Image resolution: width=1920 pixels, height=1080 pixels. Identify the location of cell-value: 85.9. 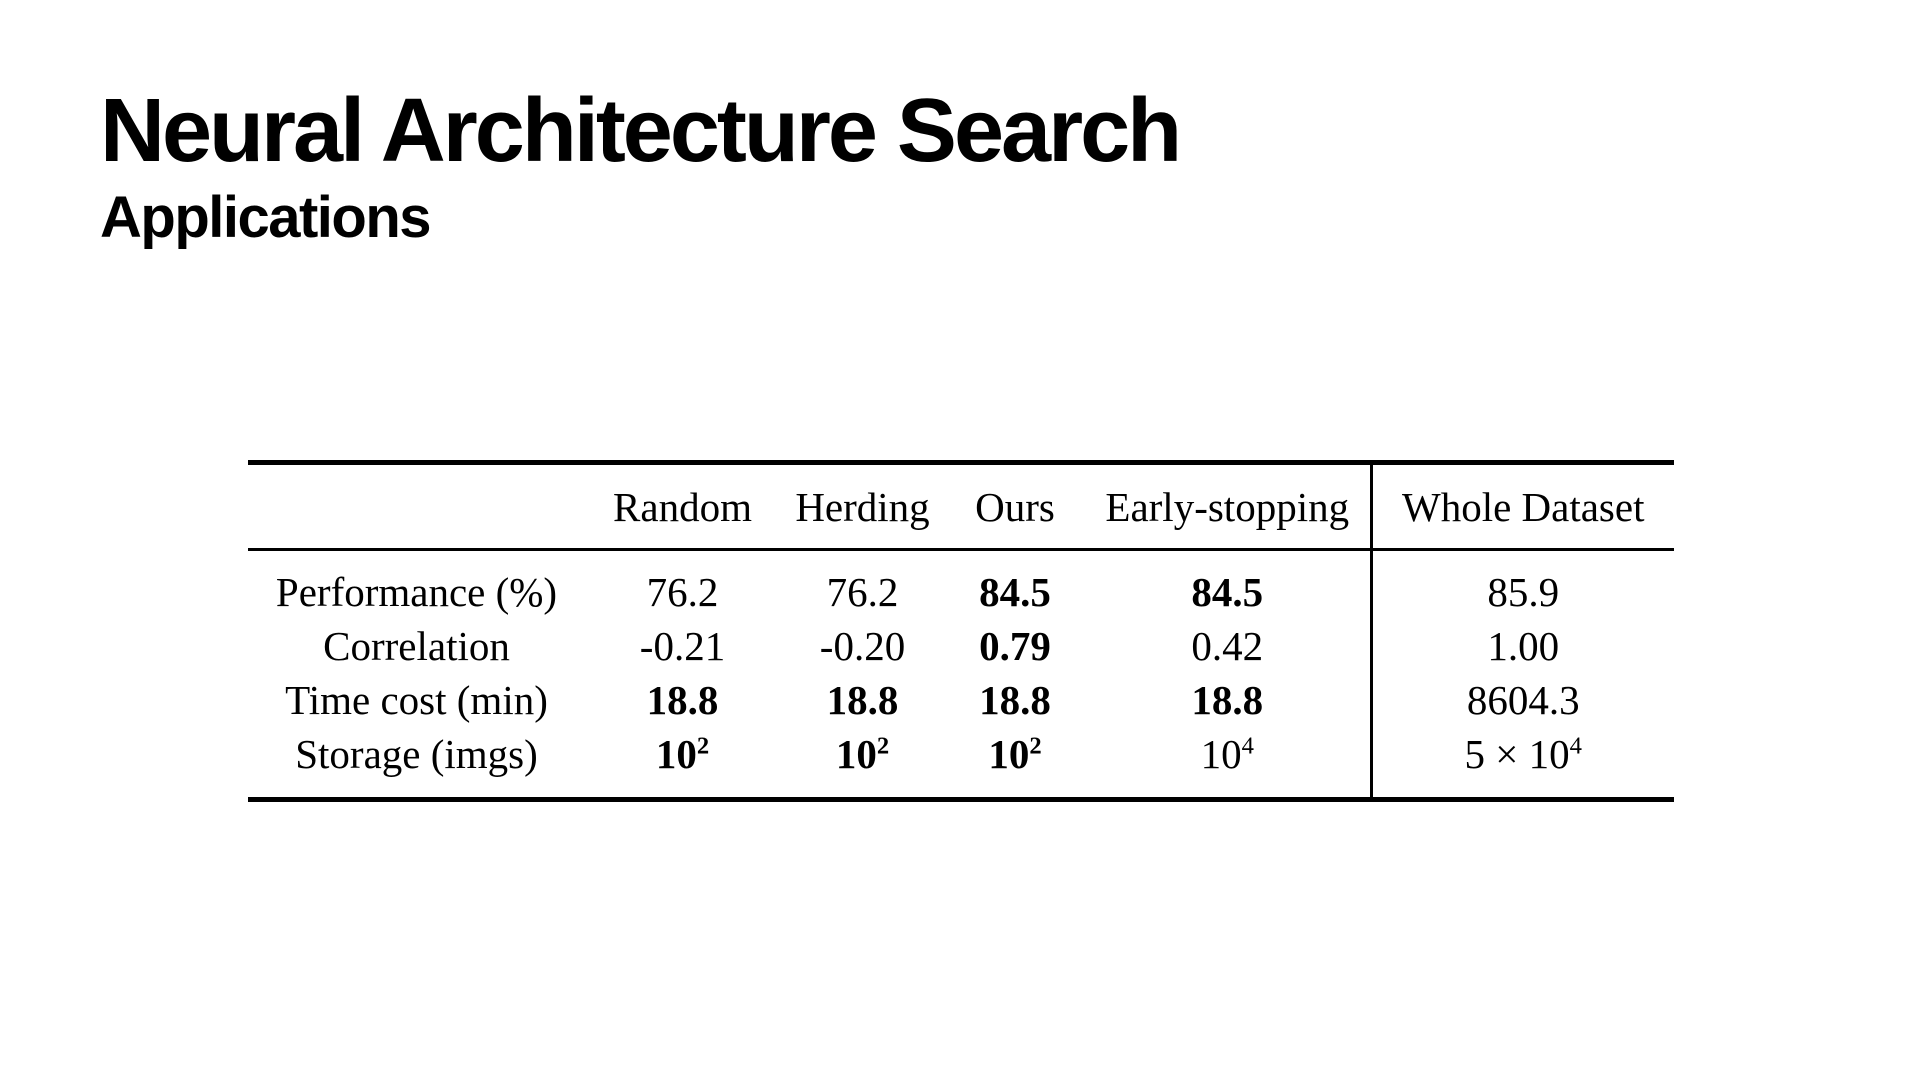
(1523, 592).